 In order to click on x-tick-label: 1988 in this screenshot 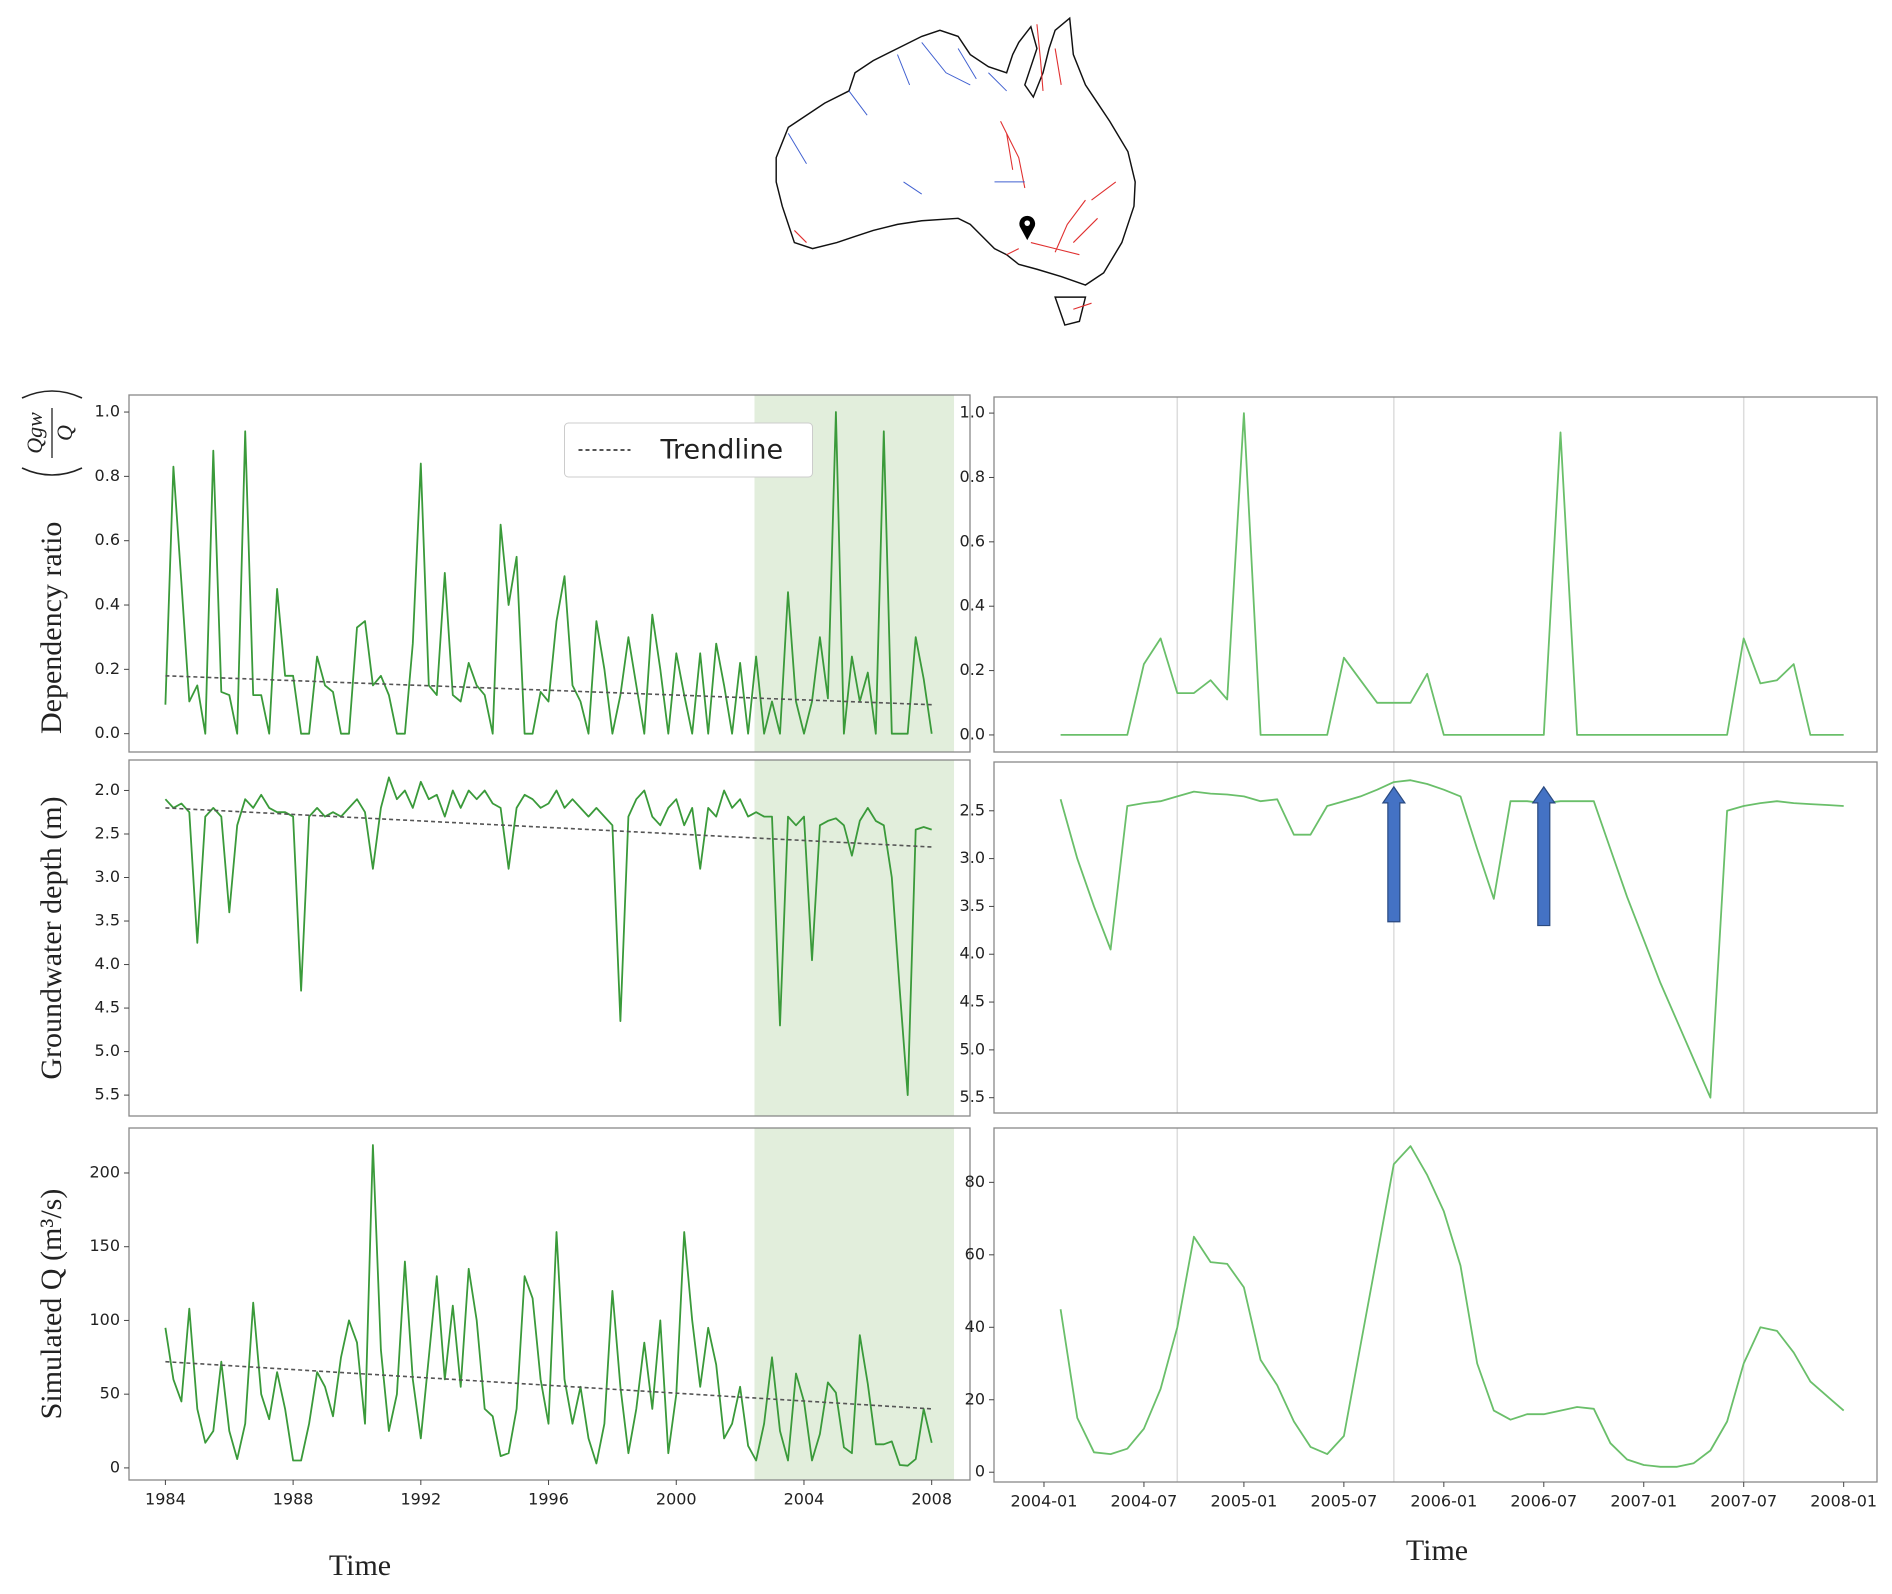, I will do `click(293, 1499)`.